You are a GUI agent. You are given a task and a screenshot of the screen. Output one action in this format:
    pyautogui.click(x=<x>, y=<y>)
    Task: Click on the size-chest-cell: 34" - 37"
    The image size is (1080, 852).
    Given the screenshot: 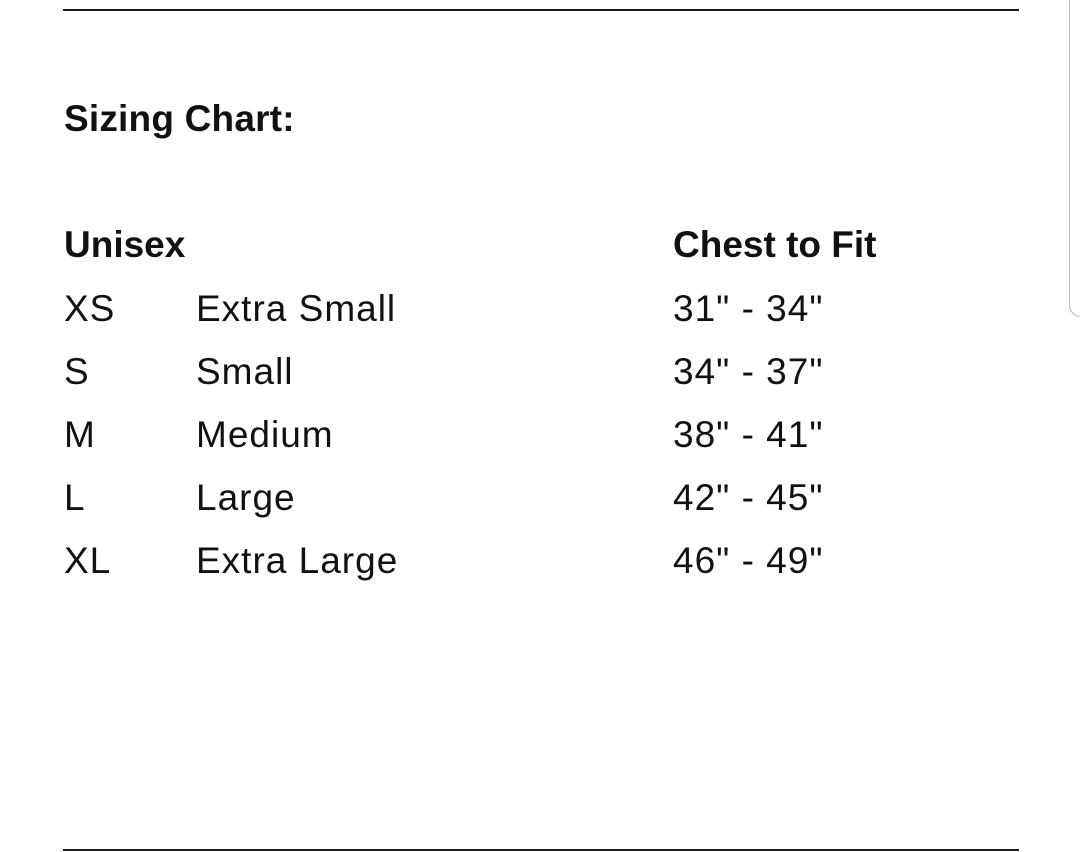 What is the action you would take?
    pyautogui.click(x=748, y=371)
    